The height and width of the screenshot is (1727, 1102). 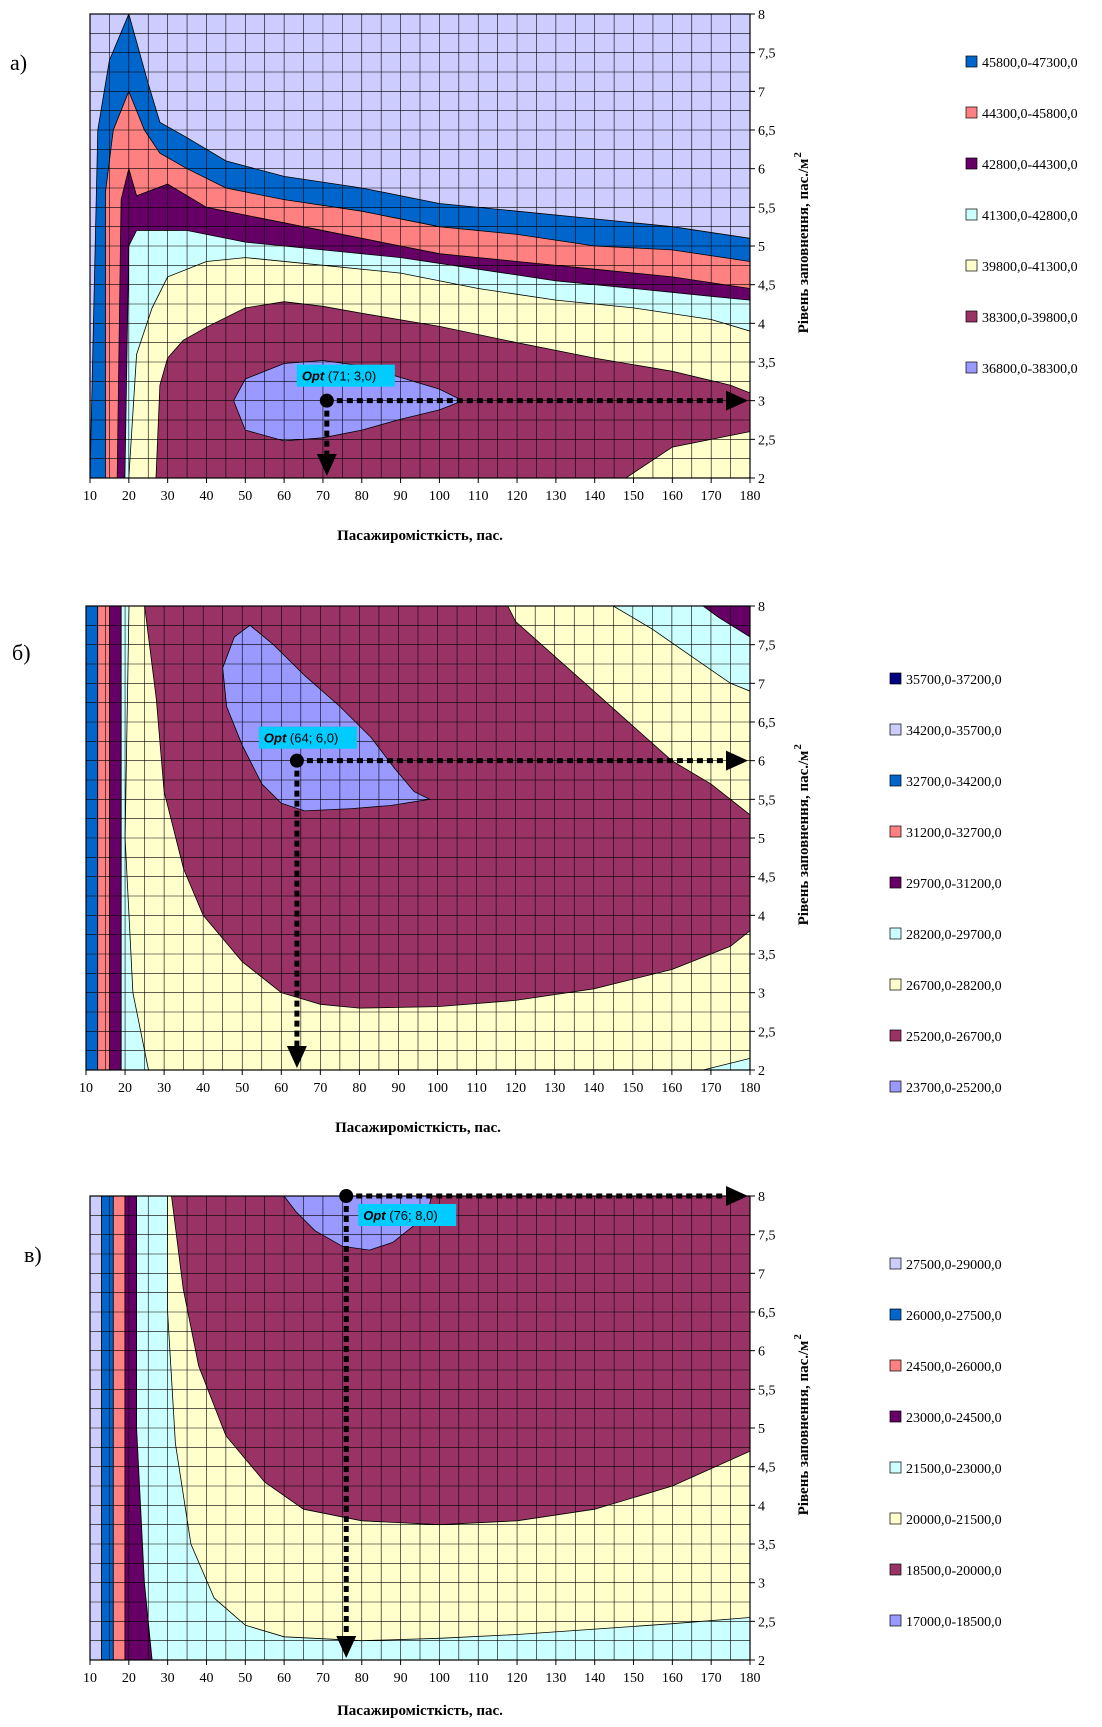 I want to click on legend-label: 23000,0-24500,0, so click(x=954, y=1418).